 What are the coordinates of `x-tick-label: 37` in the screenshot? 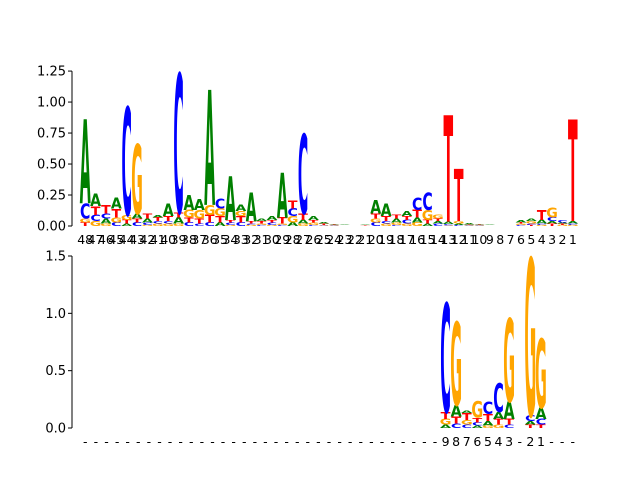 It's located at (199, 239).